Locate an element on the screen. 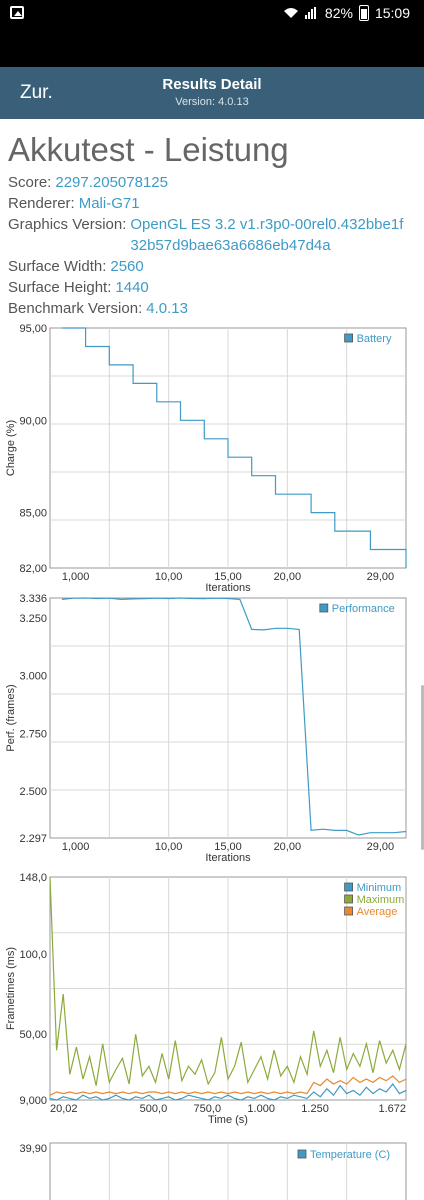 The image size is (424, 1200). app-bar-title: Results Detail is located at coordinates (212, 84).